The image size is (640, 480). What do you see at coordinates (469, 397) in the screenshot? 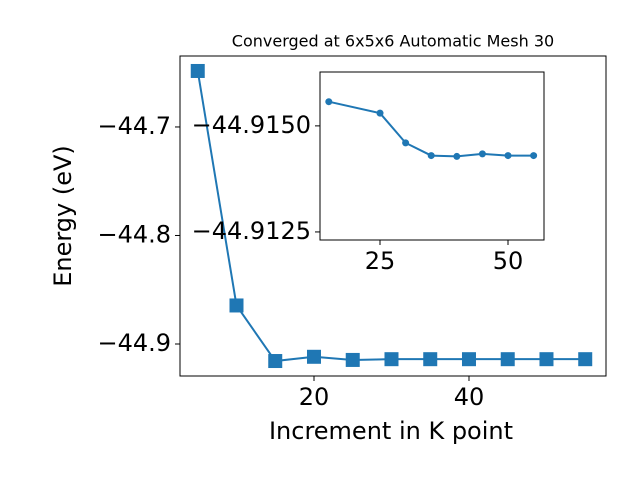
I see `x-tick-label: 40` at bounding box center [469, 397].